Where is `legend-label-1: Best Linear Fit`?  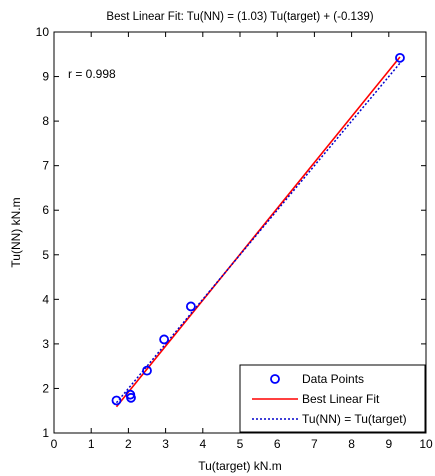 legend-label-1: Best Linear Fit is located at coordinates (341, 399).